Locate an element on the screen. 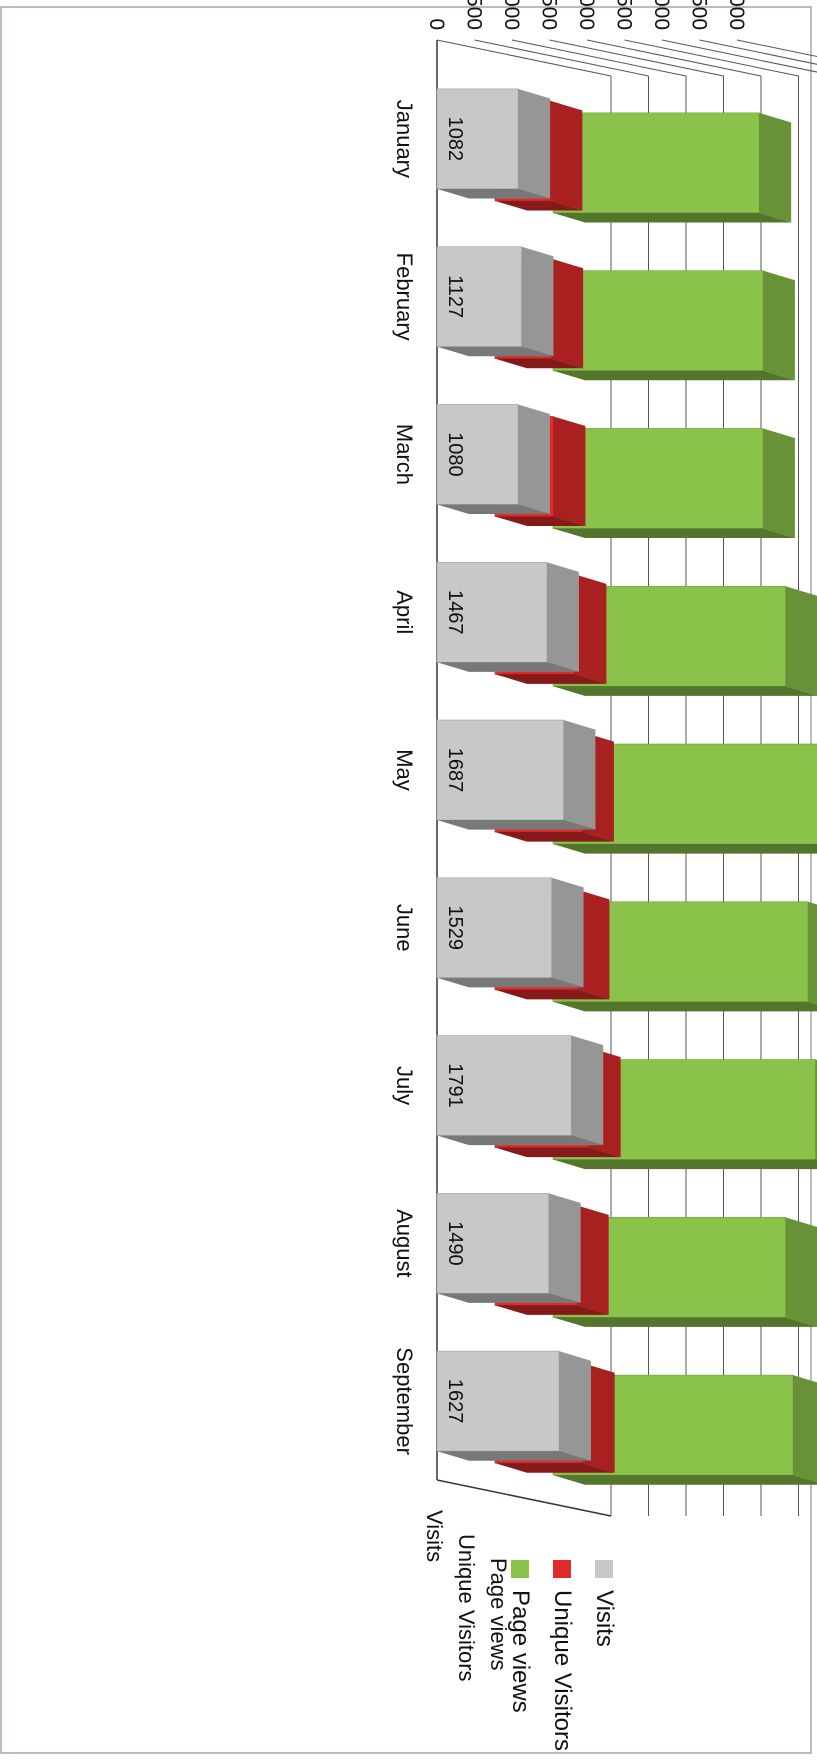 The height and width of the screenshot is (1760, 817). bar-visits-august is located at coordinates (508, 1248).